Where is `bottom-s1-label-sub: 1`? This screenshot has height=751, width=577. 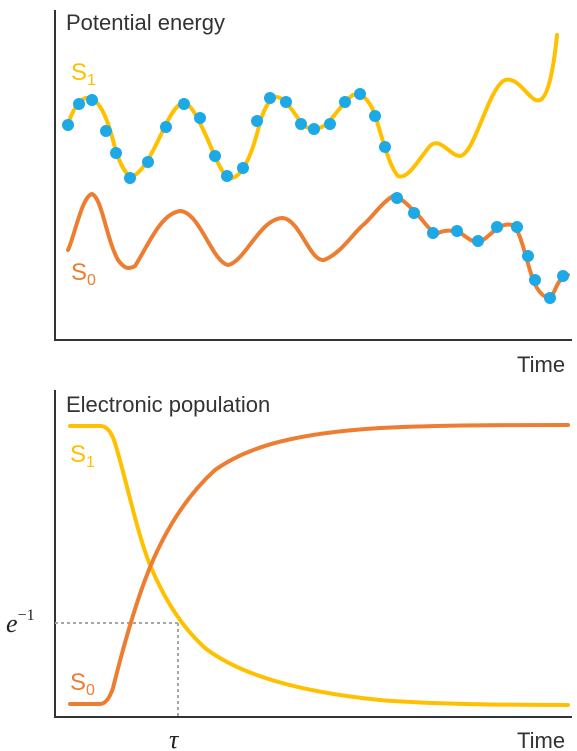 bottom-s1-label-sub: 1 is located at coordinates (90, 462).